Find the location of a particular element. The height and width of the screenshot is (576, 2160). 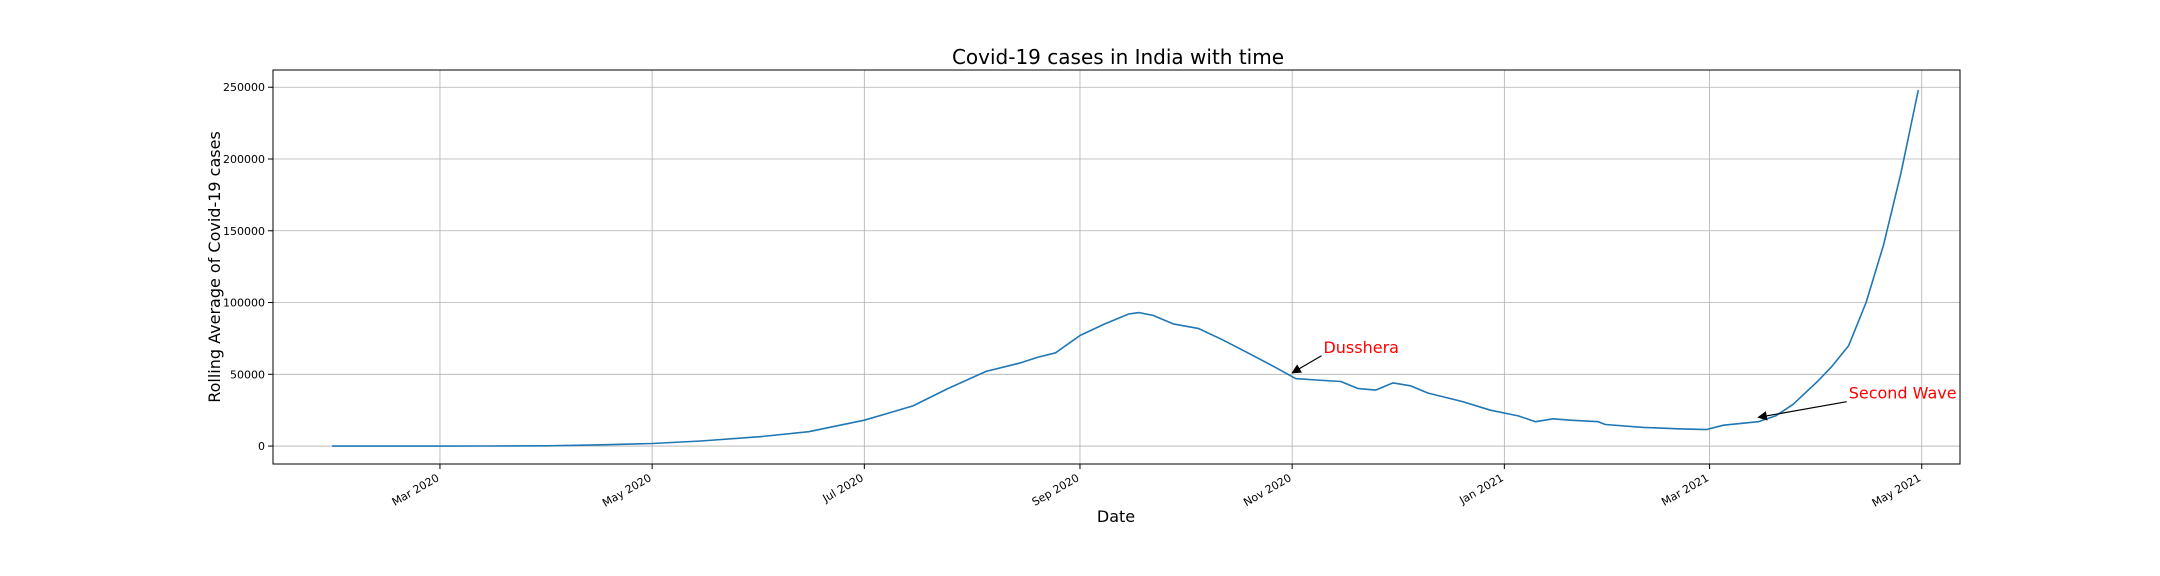

x-tick-label: Nov 2020 is located at coordinates (1267, 490).